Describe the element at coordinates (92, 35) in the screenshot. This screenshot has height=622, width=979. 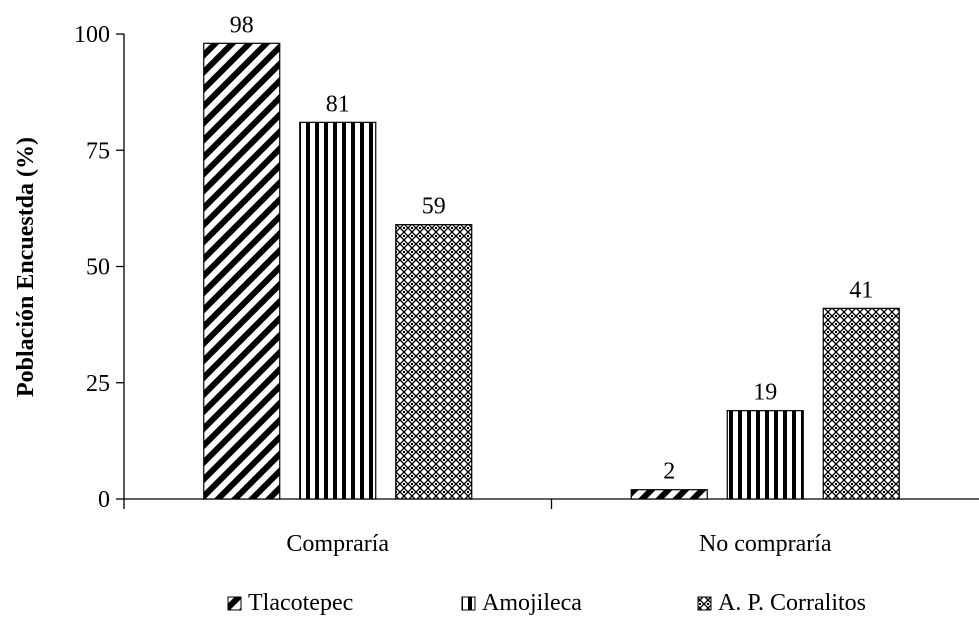
I see `y-tick-label: 100` at that location.